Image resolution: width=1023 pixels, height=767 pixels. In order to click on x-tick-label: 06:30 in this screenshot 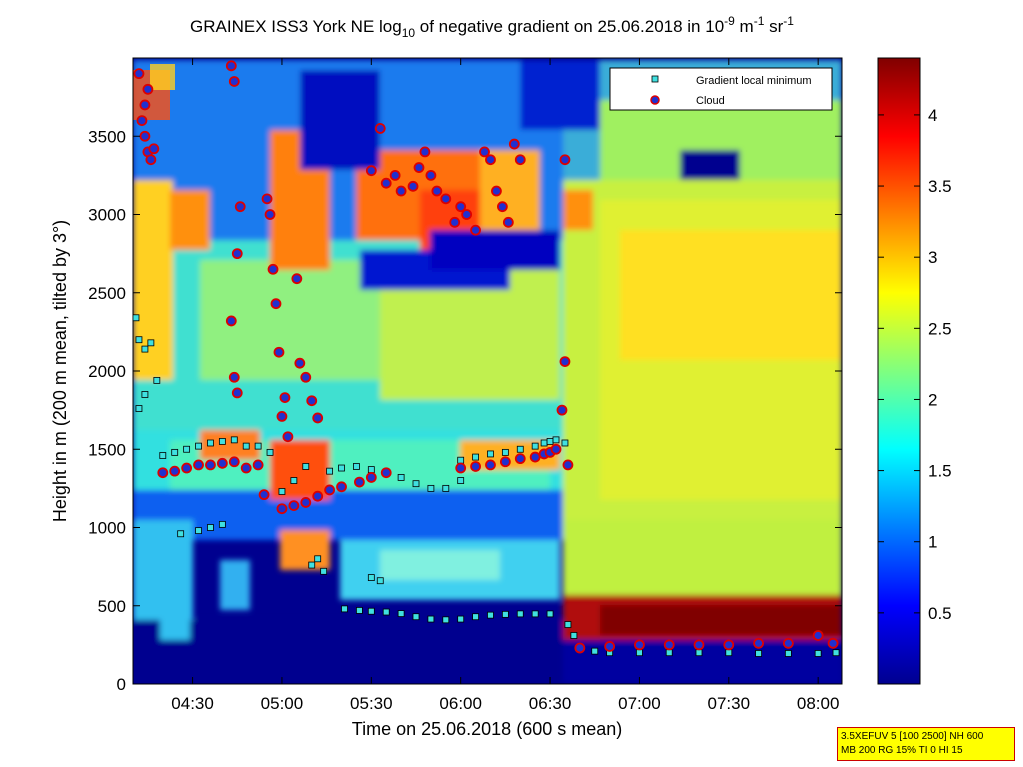, I will do `click(550, 703)`.